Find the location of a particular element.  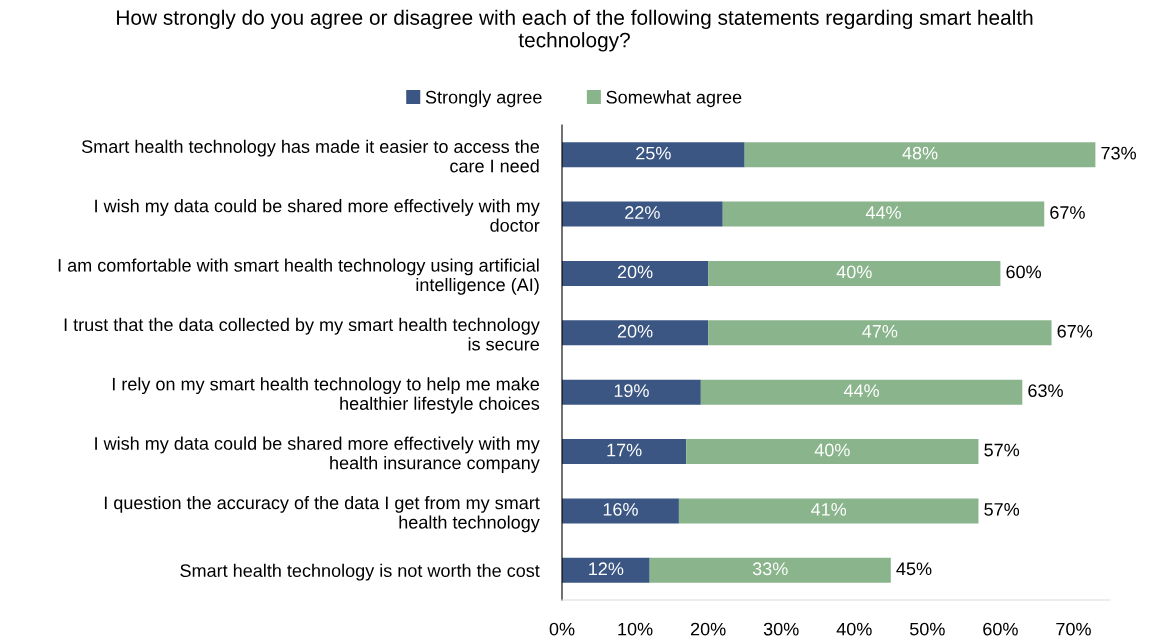

data-label: 41% is located at coordinates (829, 509).